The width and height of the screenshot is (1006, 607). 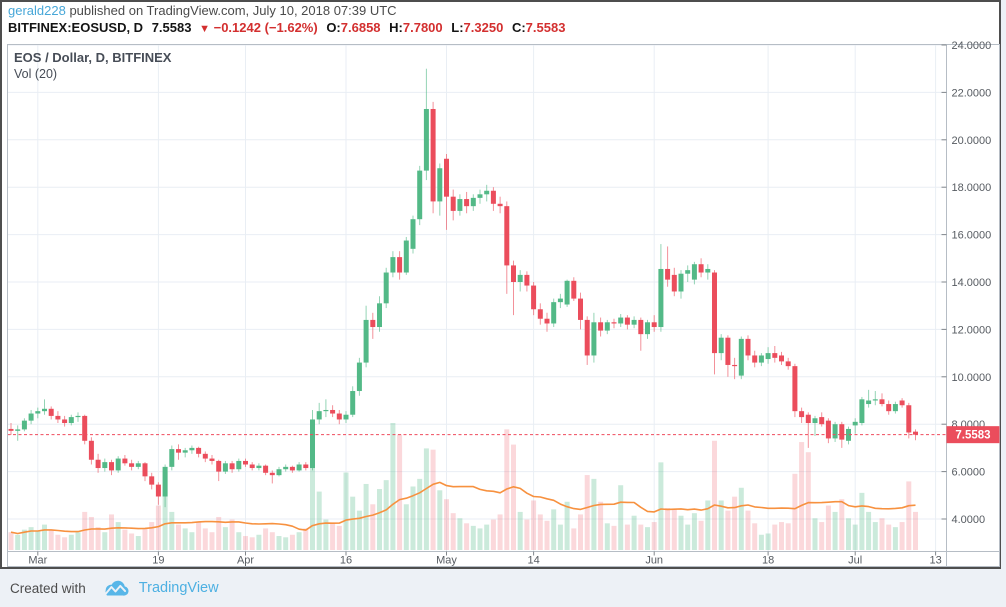 What do you see at coordinates (533, 561) in the screenshot?
I see `svg-text: 14` at bounding box center [533, 561].